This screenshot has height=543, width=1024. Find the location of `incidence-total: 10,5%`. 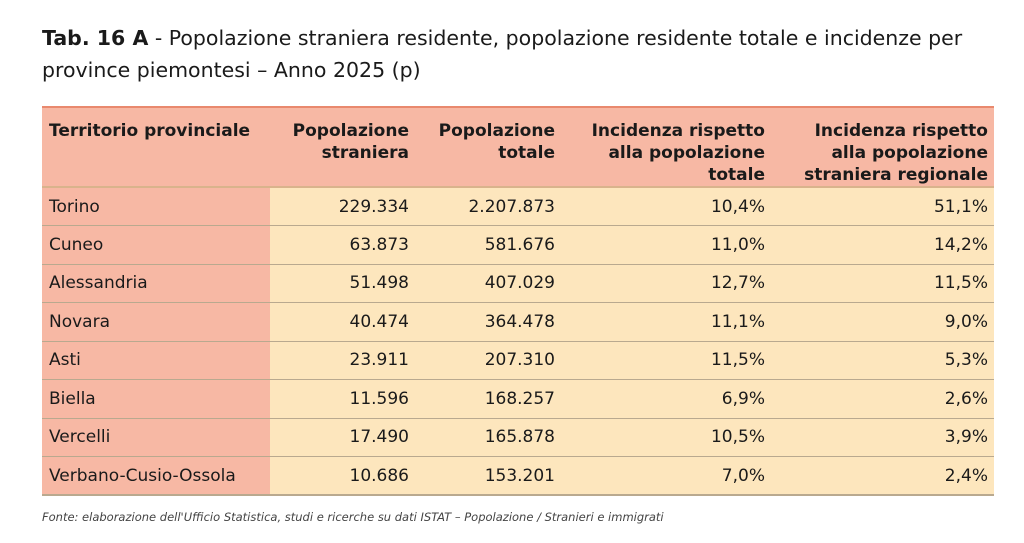

incidence-total: 10,5% is located at coordinates (666, 437).